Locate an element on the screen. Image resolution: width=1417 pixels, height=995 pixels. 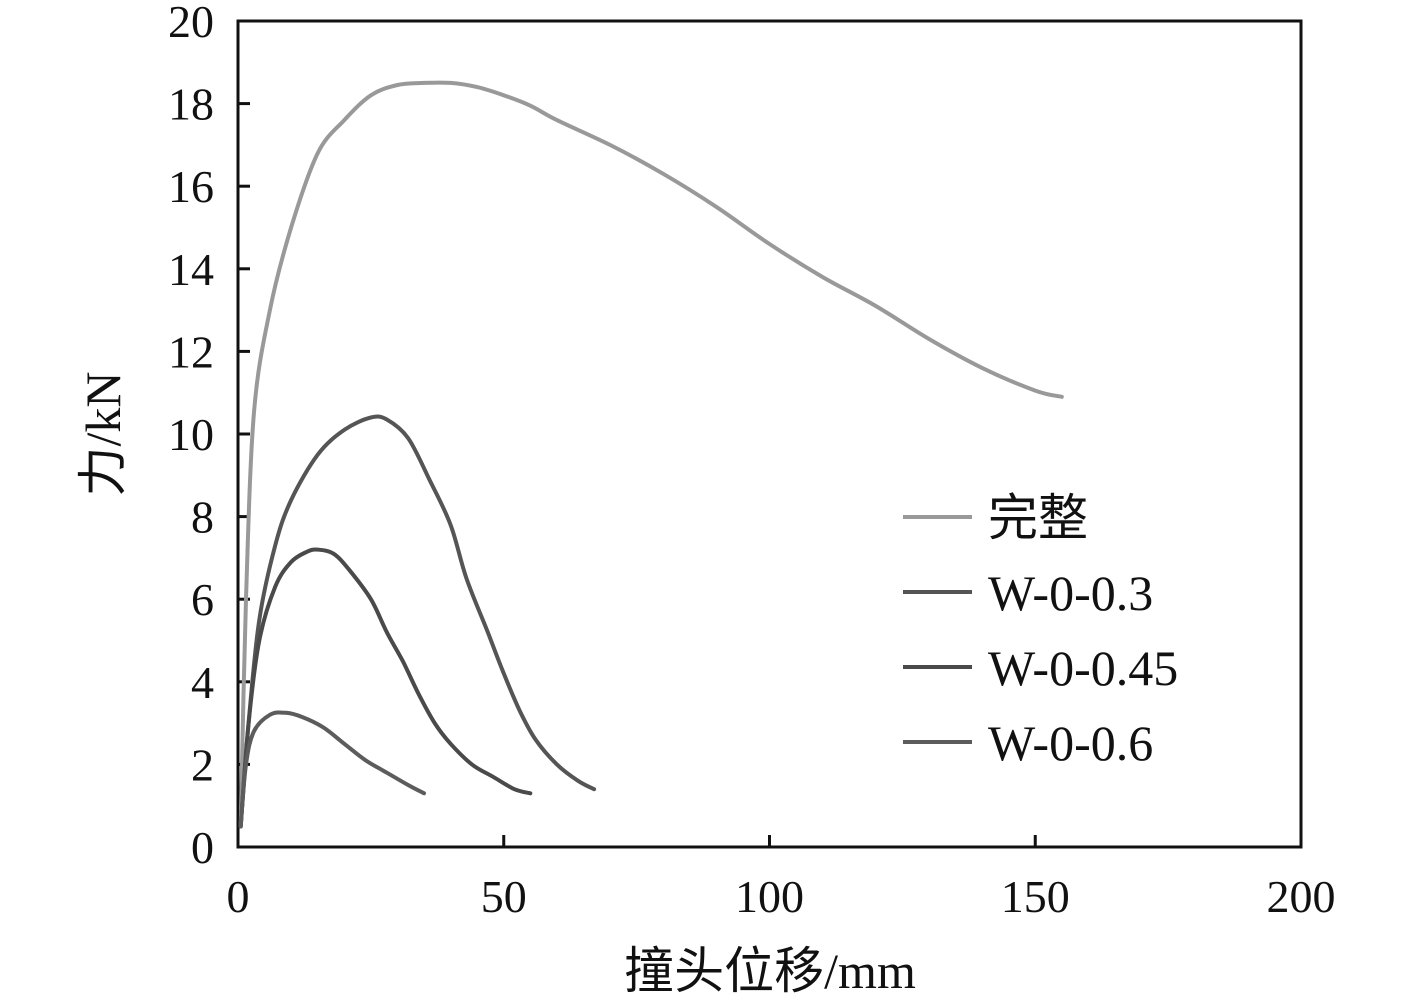
x-tick-label: 0 is located at coordinates (238, 896).